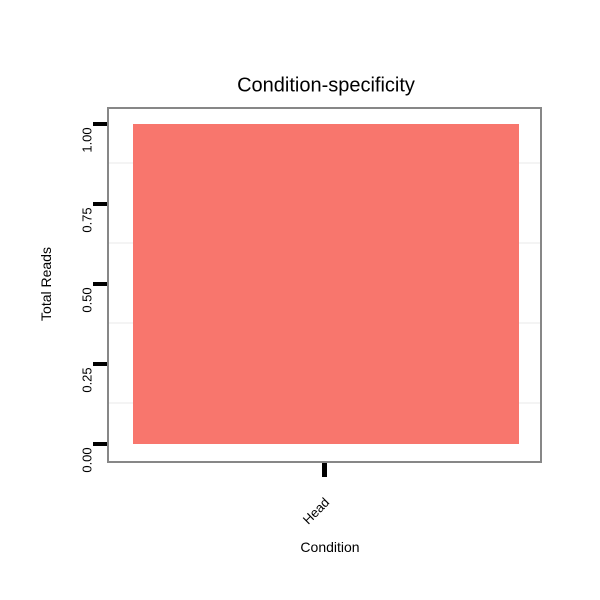 This screenshot has width=600, height=600. What do you see at coordinates (316, 511) in the screenshot?
I see `x-tick-label-head: Head` at bounding box center [316, 511].